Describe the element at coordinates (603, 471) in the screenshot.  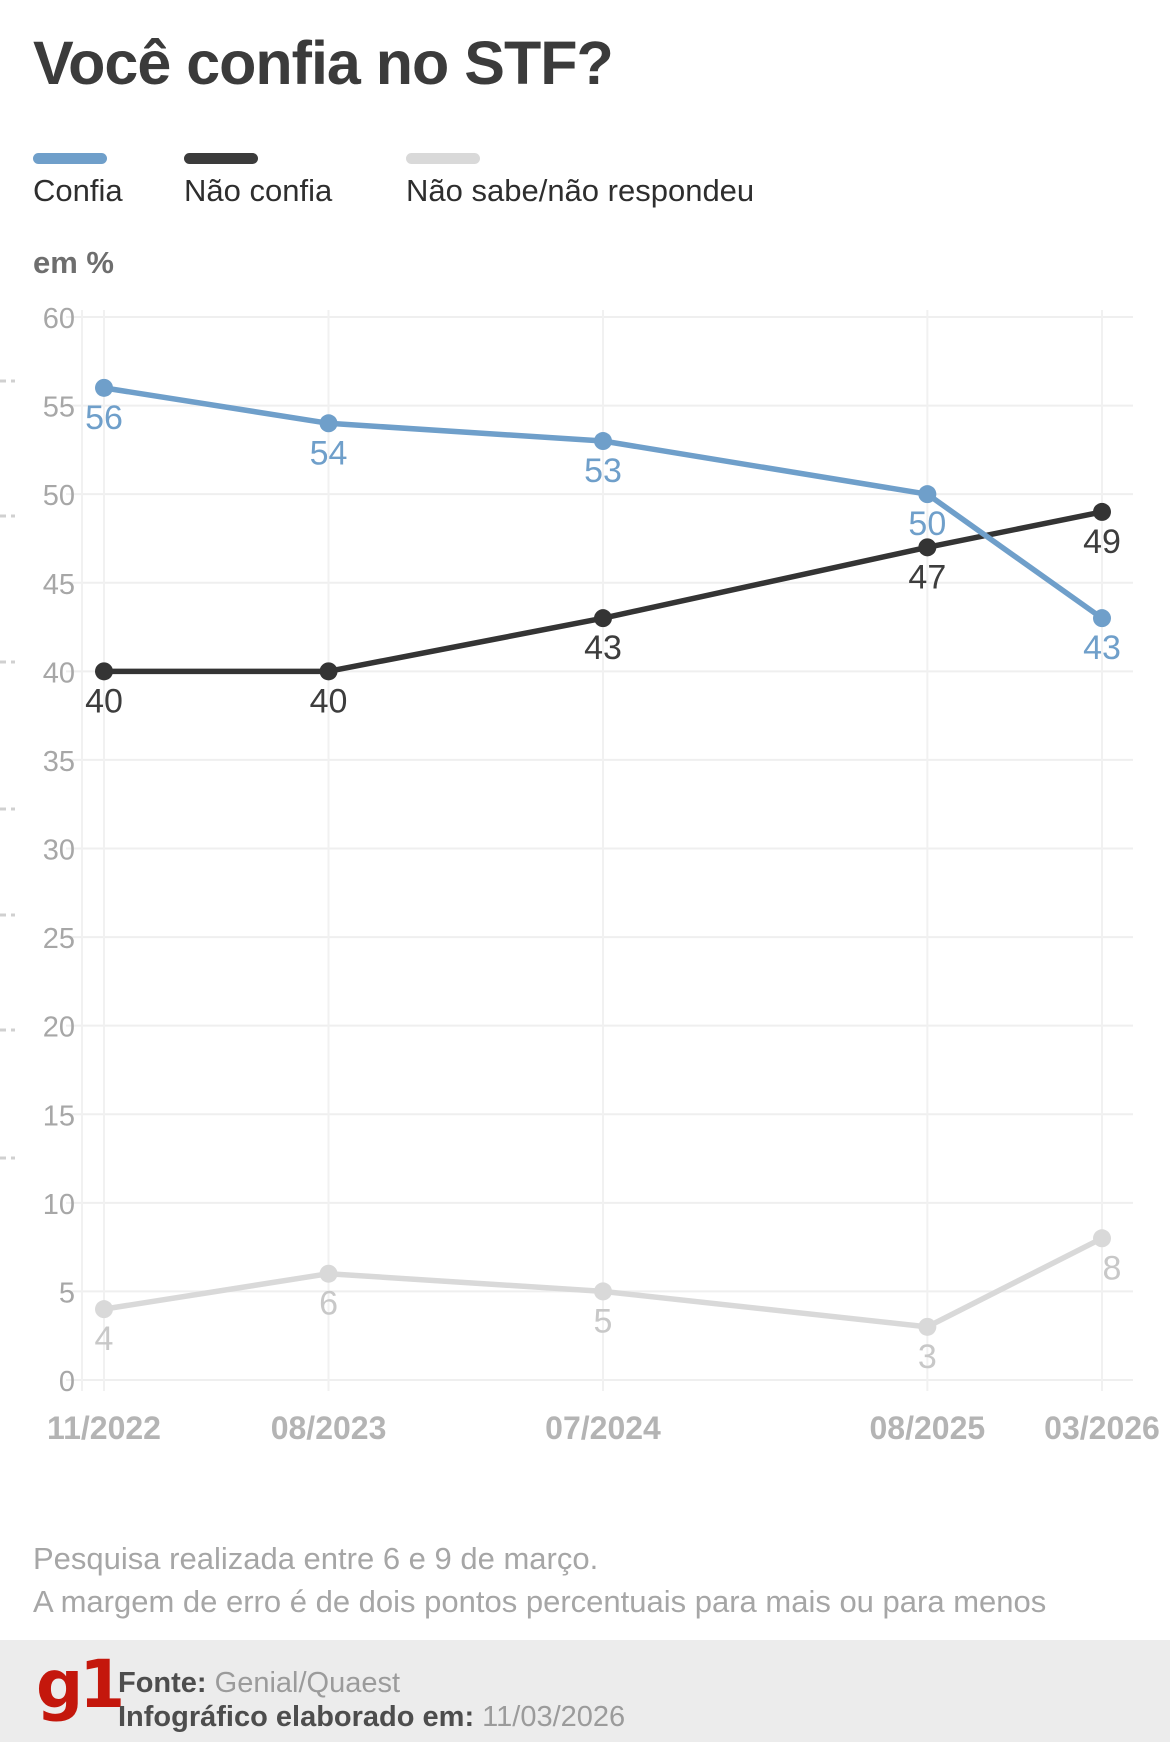
I see `value-label: 53` at that location.